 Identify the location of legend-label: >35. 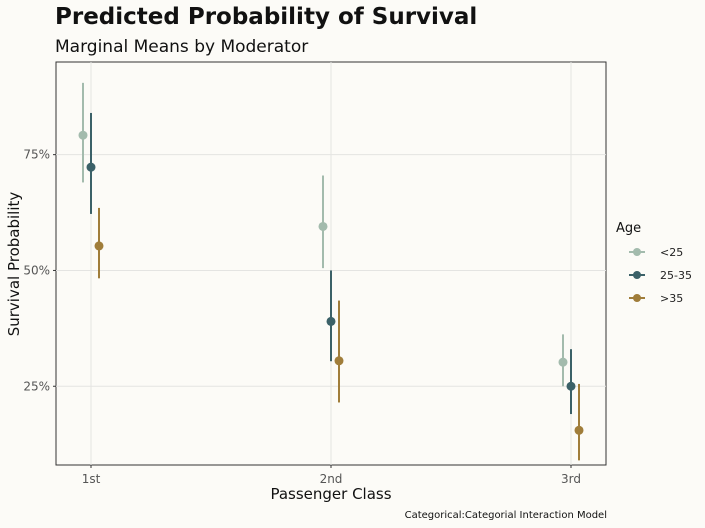
(671, 298).